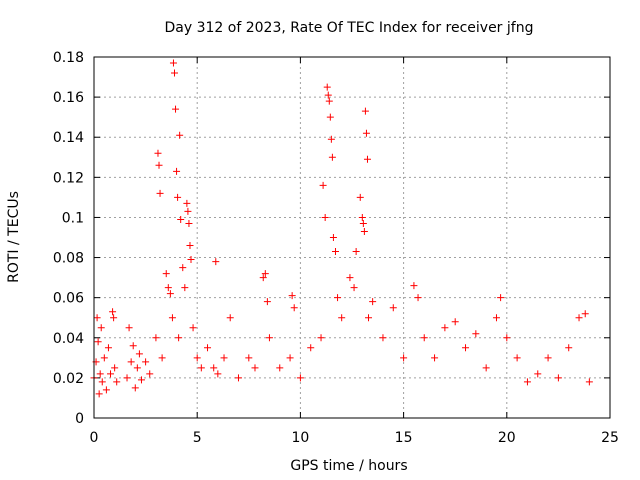 This screenshot has width=640, height=480. I want to click on x-tick-label: 25, so click(610, 438).